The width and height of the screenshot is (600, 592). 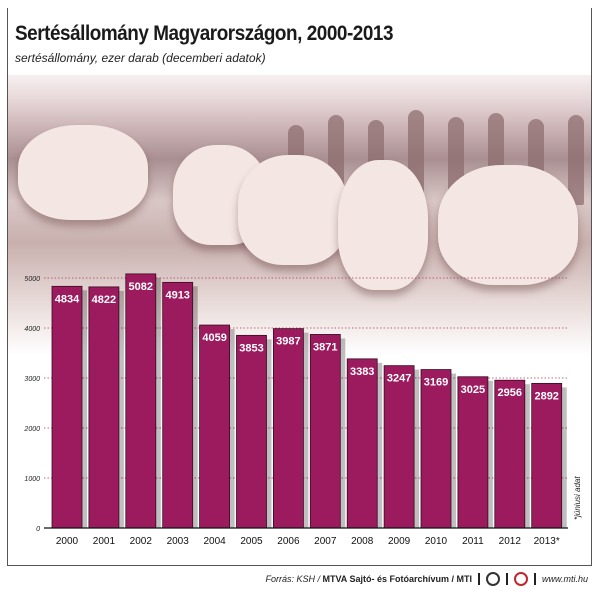 What do you see at coordinates (492, 579) in the screenshot?
I see `mtva-logo-icon` at bounding box center [492, 579].